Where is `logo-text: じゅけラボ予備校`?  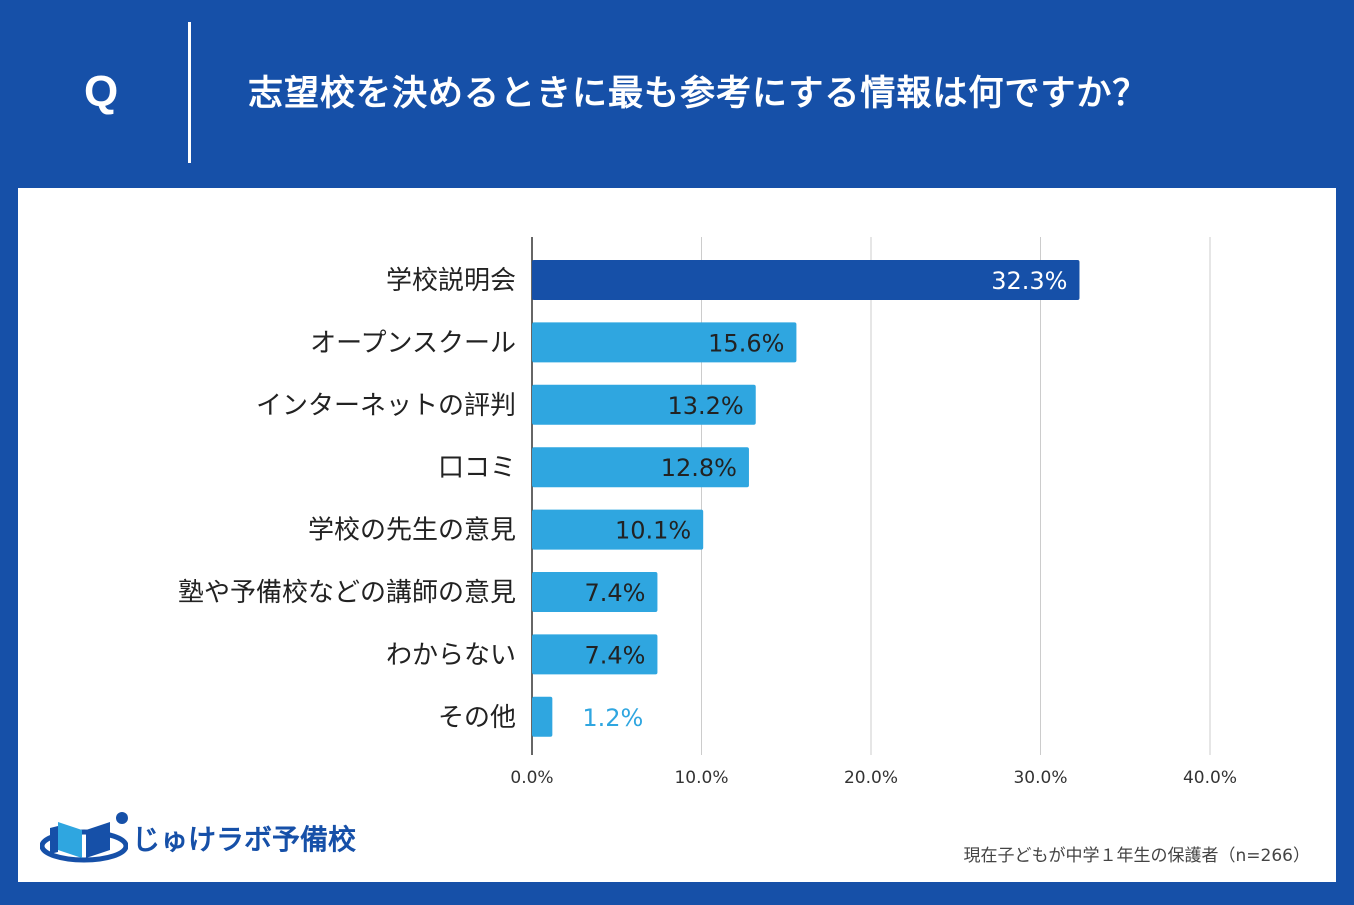
logo-text: じゅけラボ予備校 is located at coordinates (244, 839).